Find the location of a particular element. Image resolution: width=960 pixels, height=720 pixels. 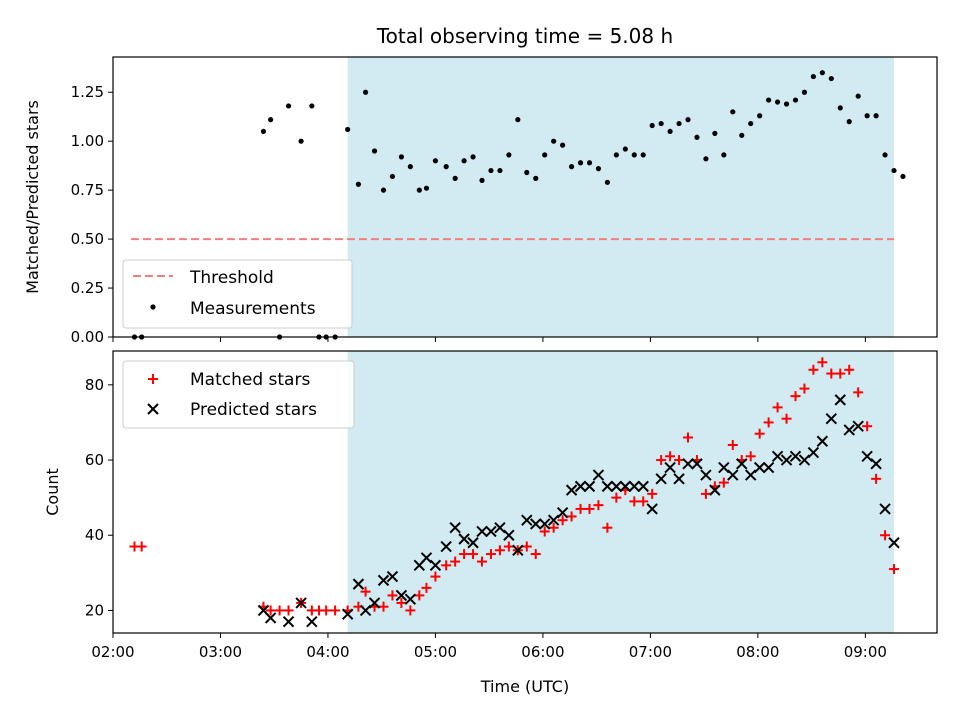

y-tick-label: 0.75 is located at coordinates (87, 190).